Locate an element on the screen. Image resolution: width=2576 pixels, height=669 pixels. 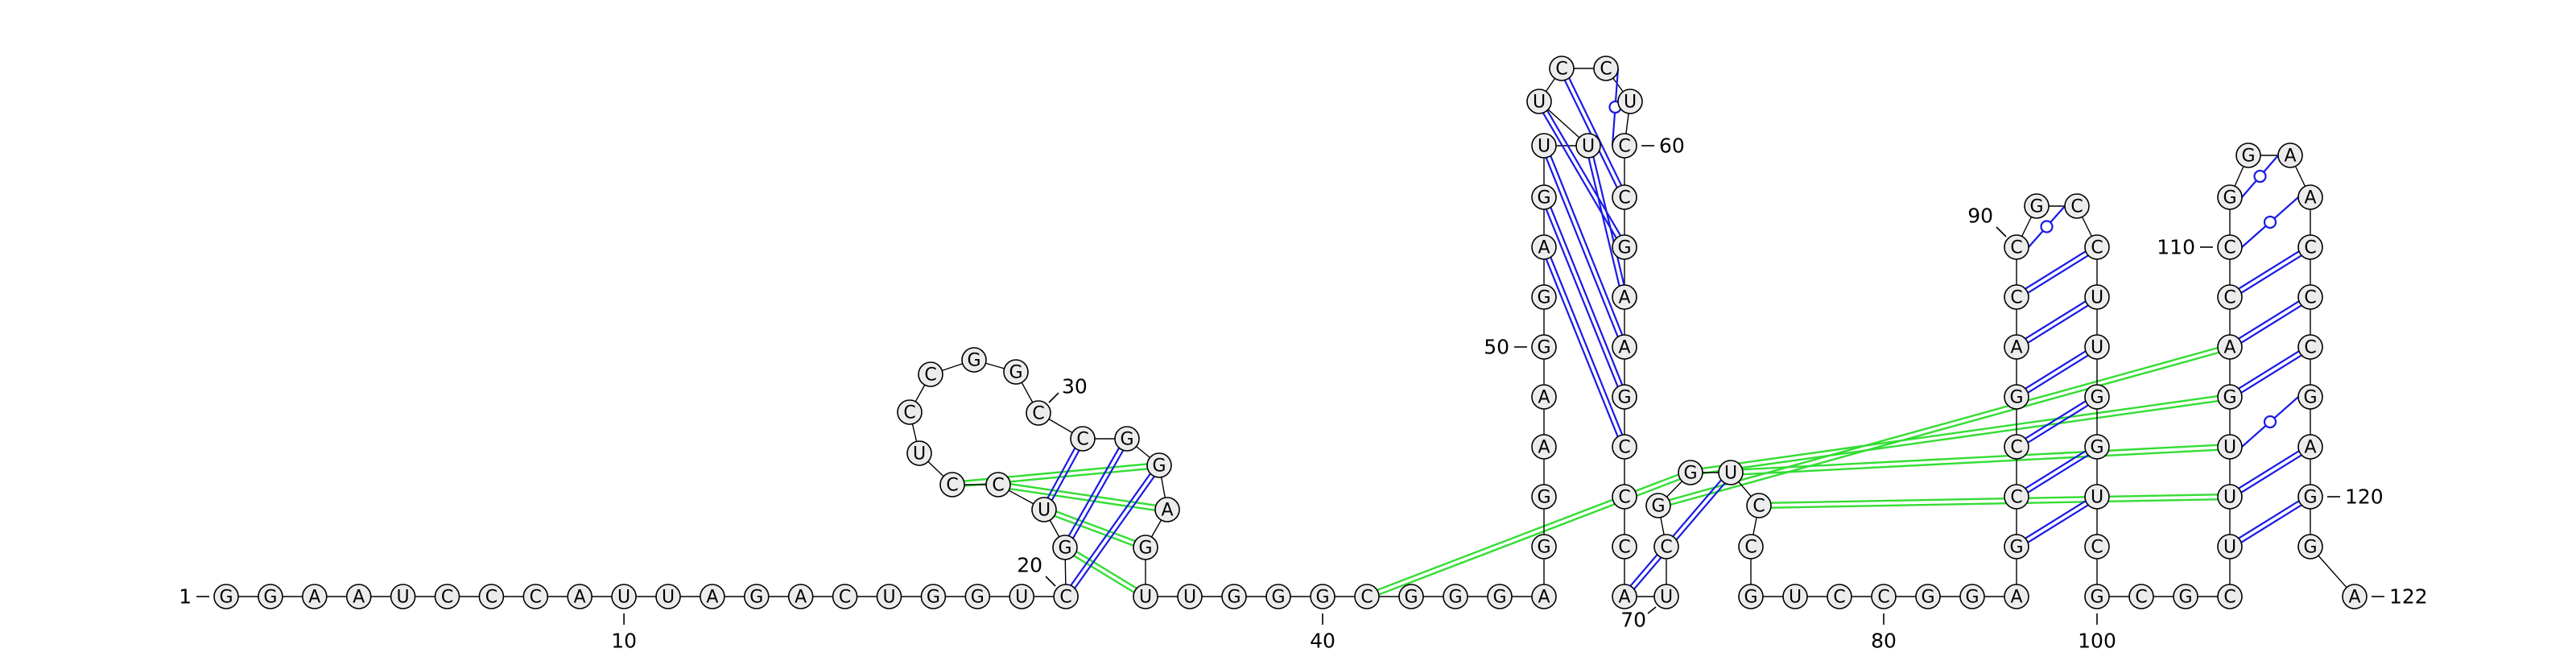
position-label: 110 is located at coordinates (2176, 248).